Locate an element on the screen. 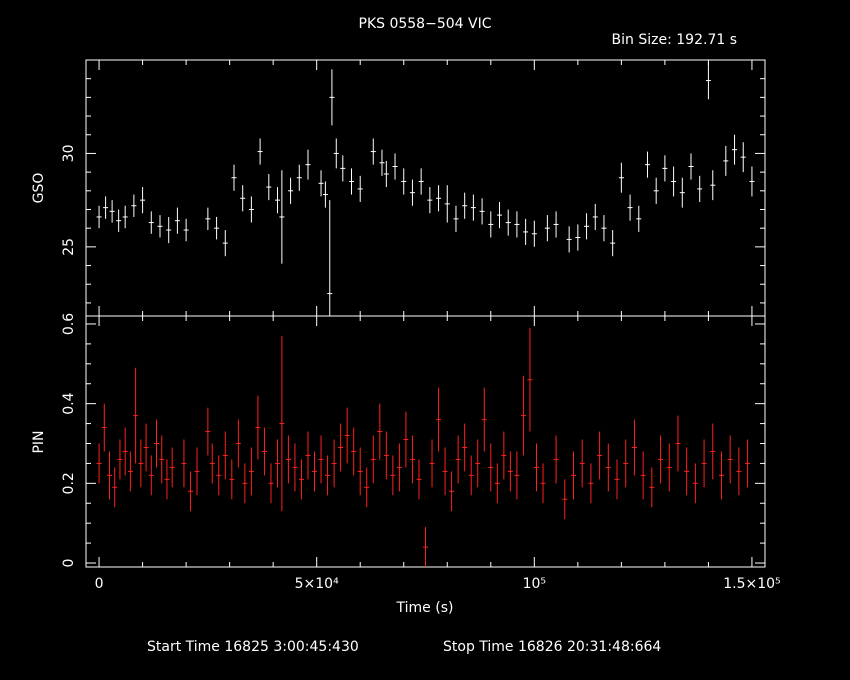  x-tick-label: 5×10⁴ is located at coordinates (317, 584).